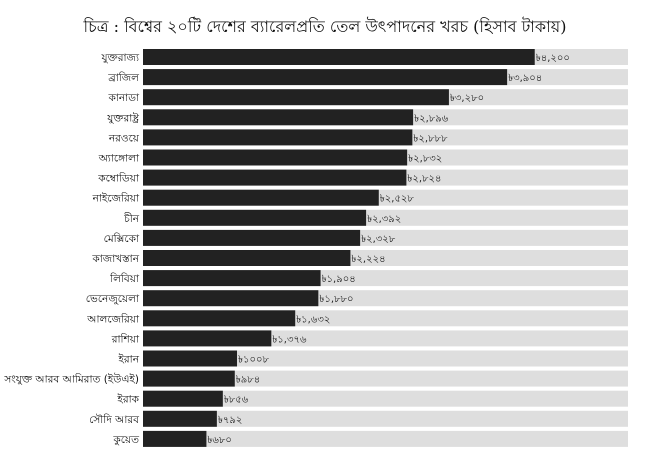 This screenshot has width=650, height=461. Describe the element at coordinates (116, 198) in the screenshot. I see `category-label: নাইজেরিয়া` at that location.